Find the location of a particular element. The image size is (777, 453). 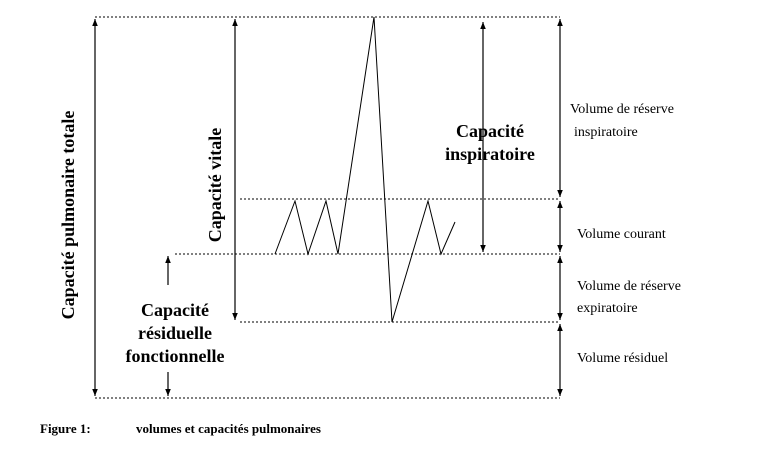

caption-text: volumes et capacités pulmonaires is located at coordinates (228, 428).